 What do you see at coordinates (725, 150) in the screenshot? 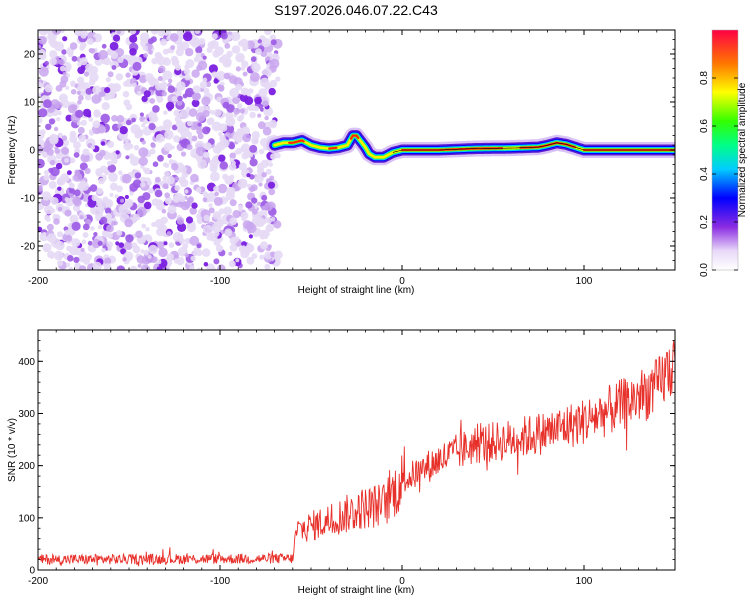
I see `colorbar-frame` at bounding box center [725, 150].